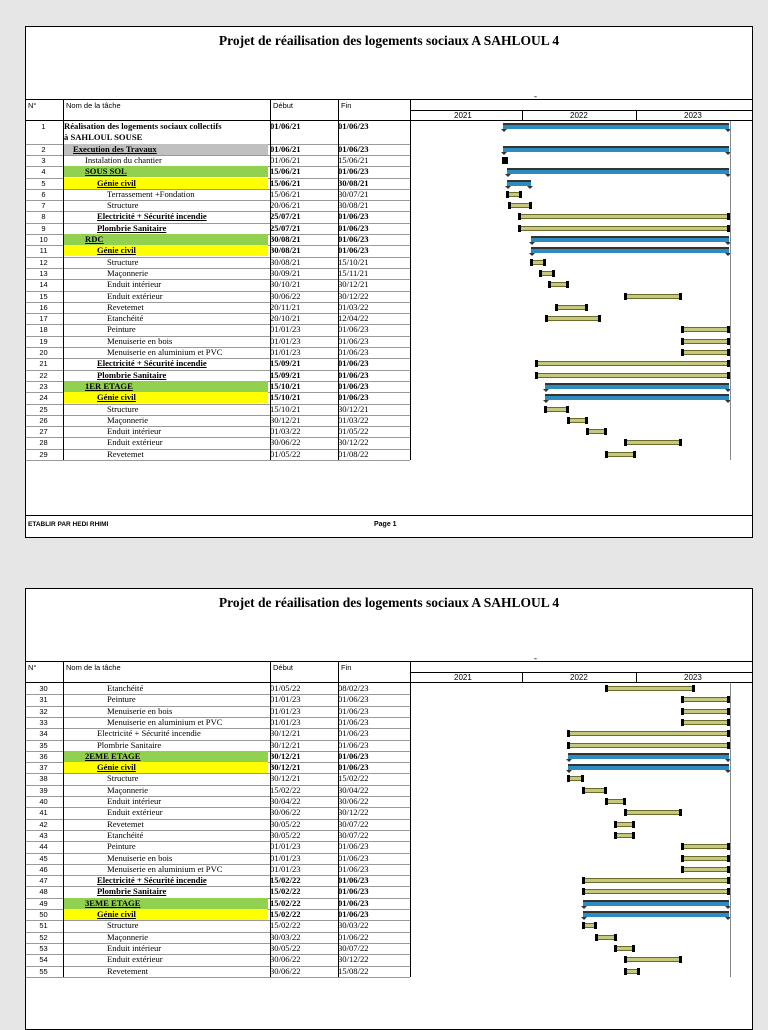 This screenshot has width=768, height=1030. Describe the element at coordinates (43, 881) in the screenshot. I see `task-number: 47` at that location.